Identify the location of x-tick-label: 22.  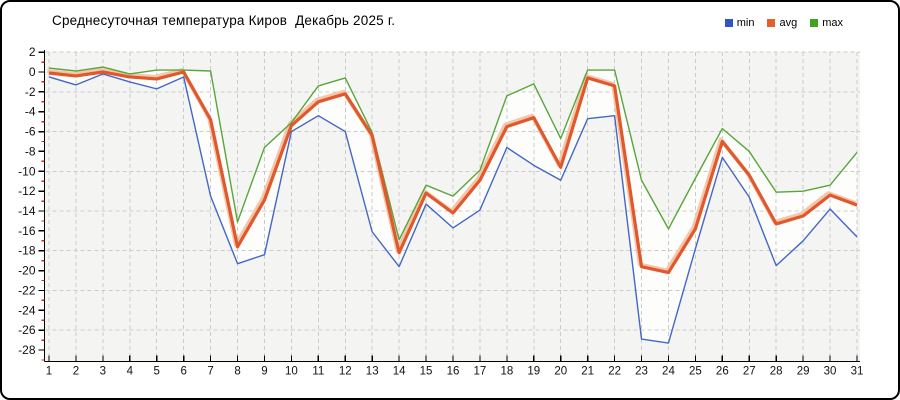
(614, 372).